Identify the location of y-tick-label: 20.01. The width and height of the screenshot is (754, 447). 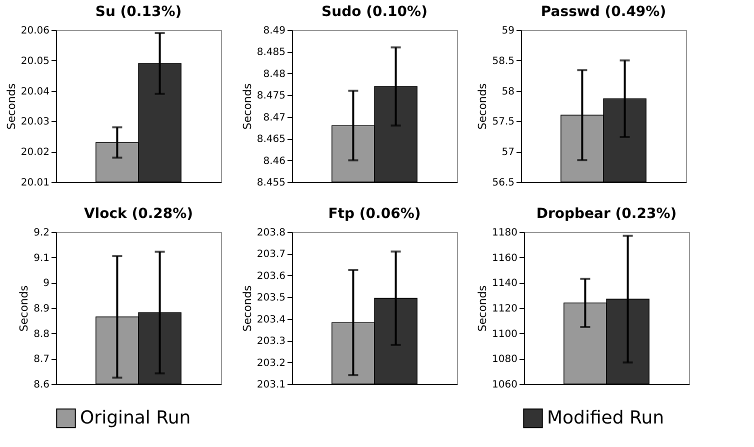
(35, 183).